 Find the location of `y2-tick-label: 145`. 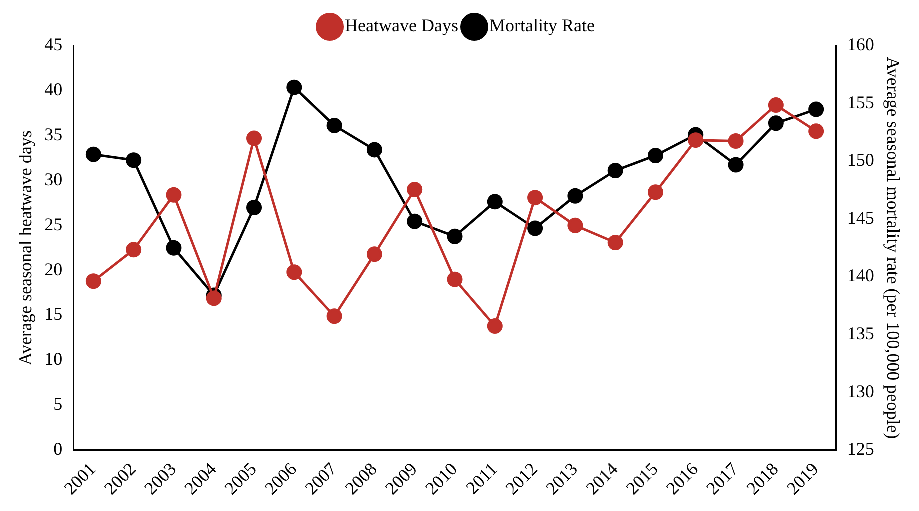

y2-tick-label: 145 is located at coordinates (860, 218).